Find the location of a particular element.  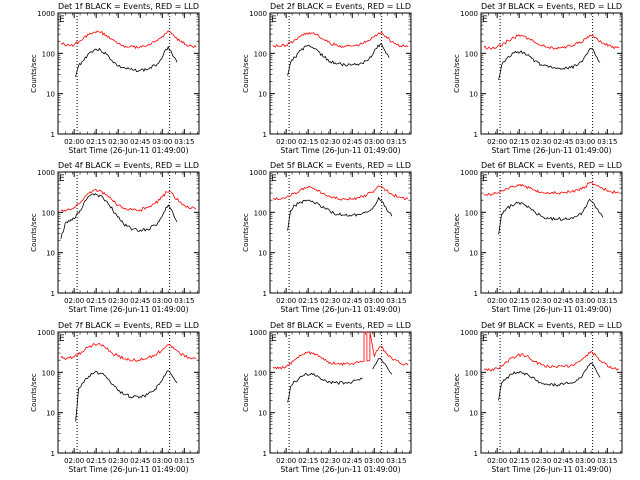

chart-title: Det 1f BLACK = Events, RED = LLD is located at coordinates (128, 6).